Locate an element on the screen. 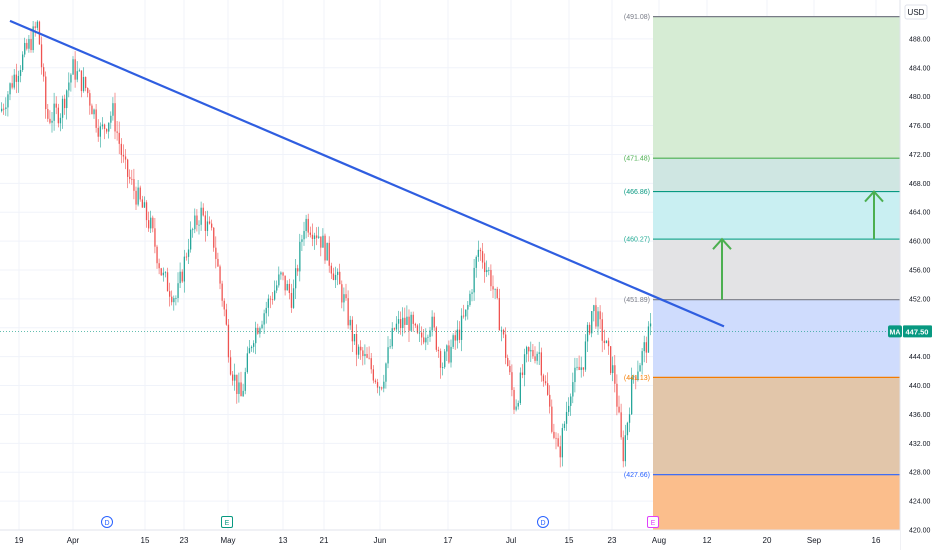  time-tick-label: 23 is located at coordinates (612, 540).